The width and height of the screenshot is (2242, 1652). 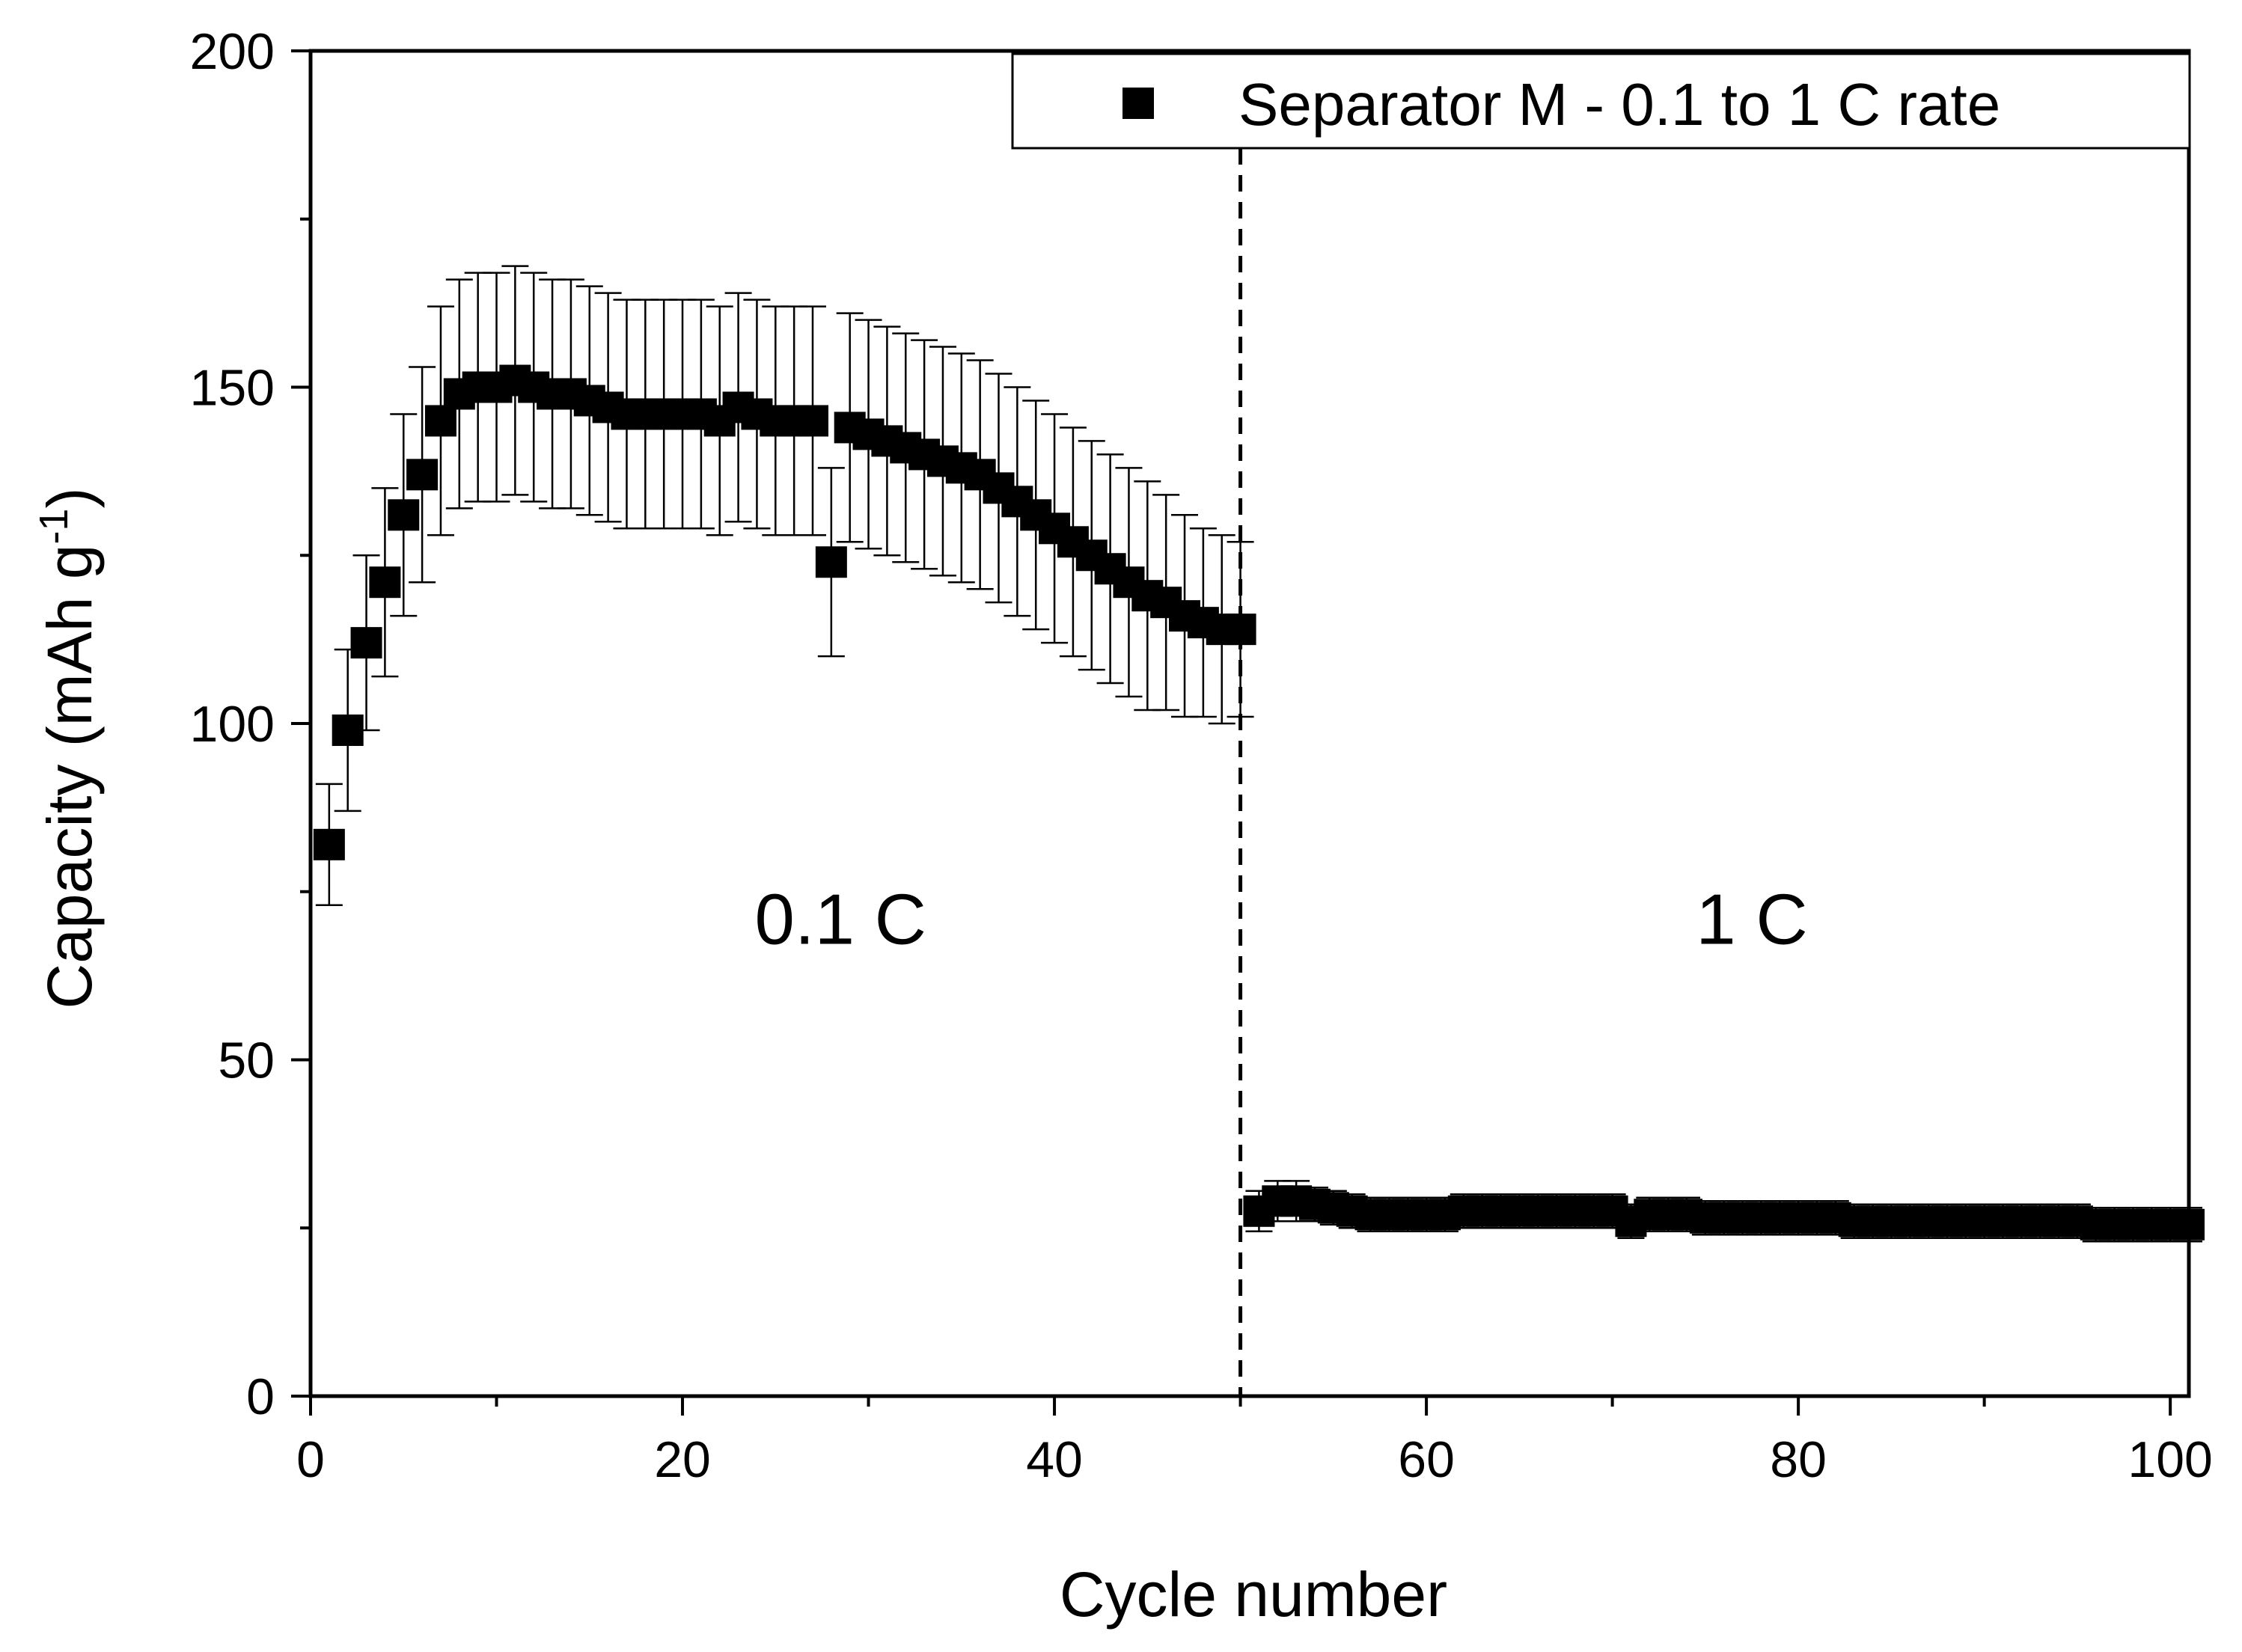 I want to click on annotation-0-1c: 0.1 C, so click(x=840, y=920).